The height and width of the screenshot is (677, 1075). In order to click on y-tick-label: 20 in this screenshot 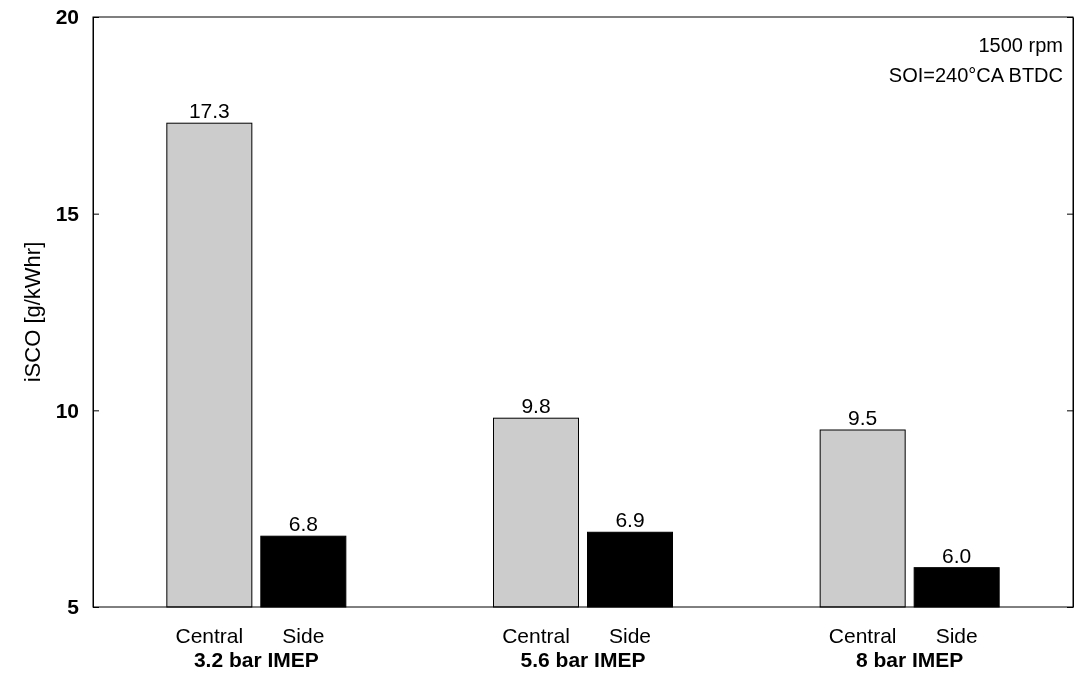, I will do `click(67, 17)`.